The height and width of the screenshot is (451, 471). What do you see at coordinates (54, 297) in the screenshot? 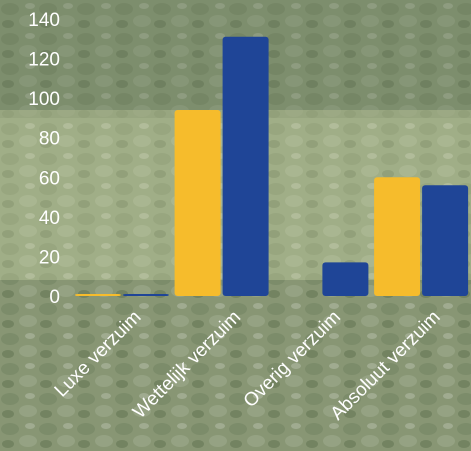
I see `y-tick-label: 0` at bounding box center [54, 297].